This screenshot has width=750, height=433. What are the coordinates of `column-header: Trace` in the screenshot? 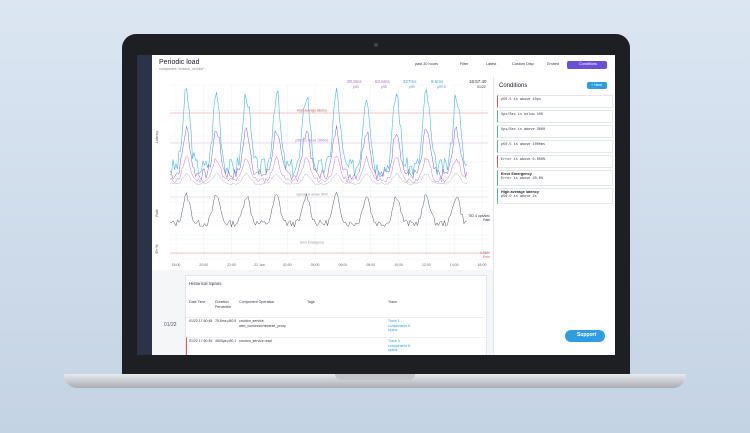 It's located at (393, 302).